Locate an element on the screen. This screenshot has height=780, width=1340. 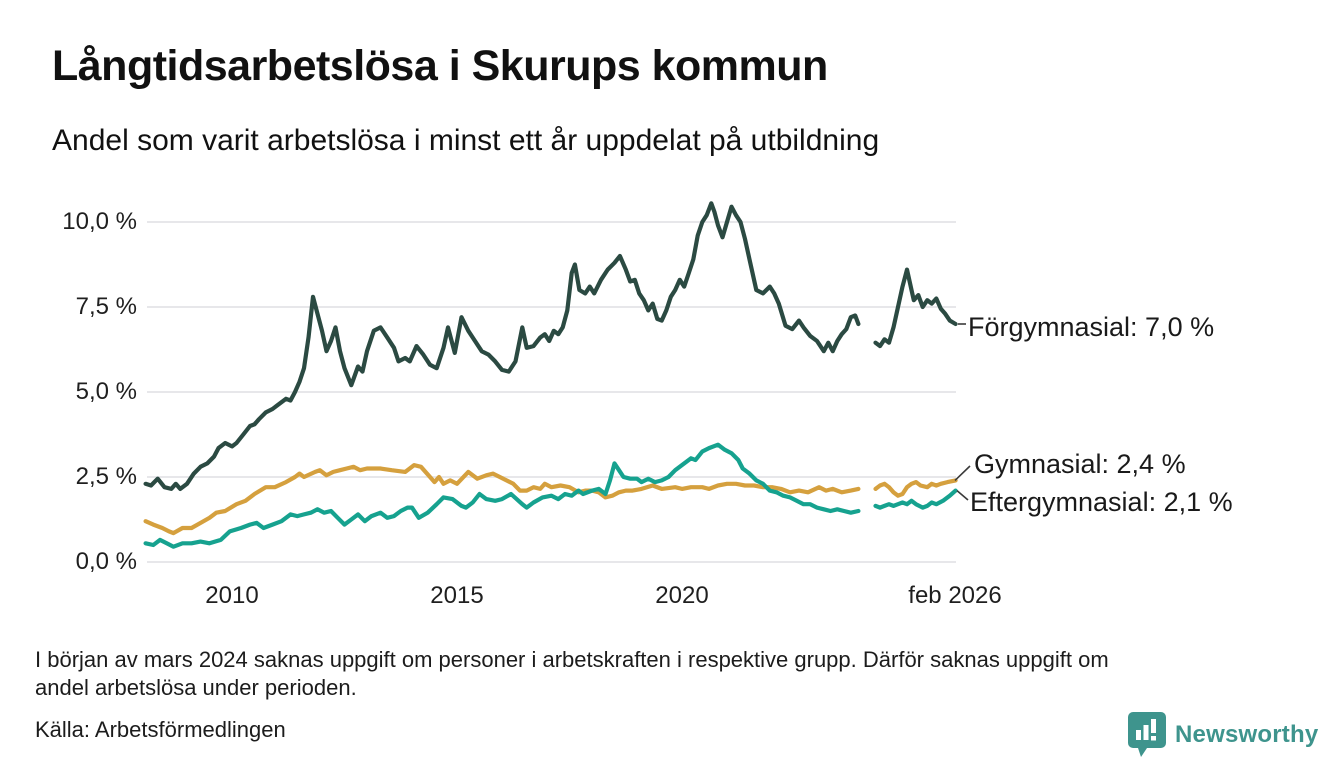
connector-gymnasial is located at coordinates (962, 473).